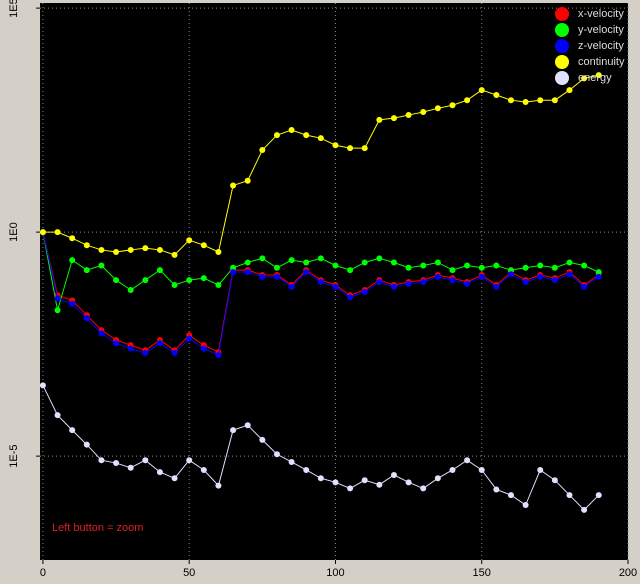 This screenshot has height=584, width=640. Describe the element at coordinates (14, 9) in the screenshot. I see `y-tick-label: 1E5` at that location.